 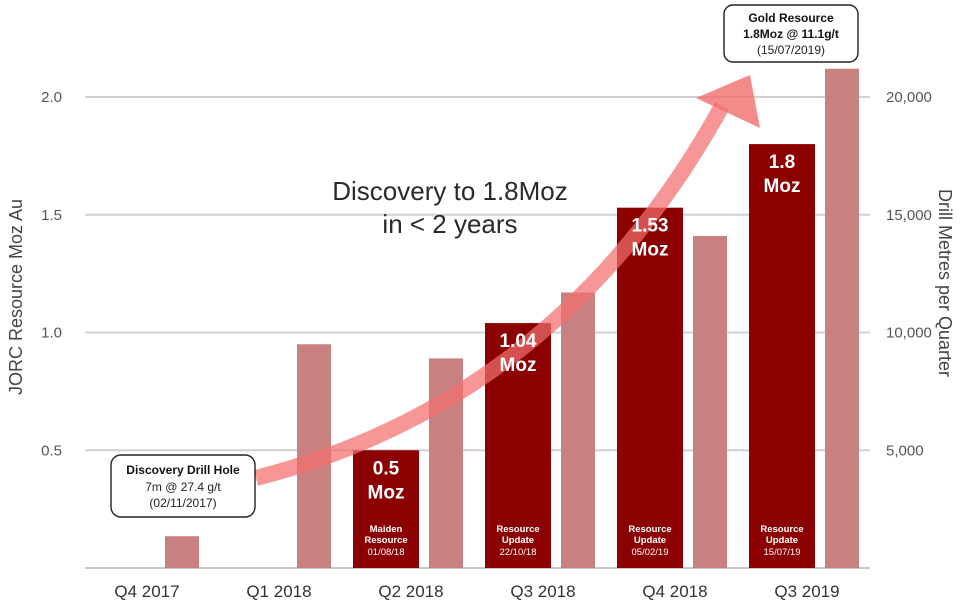 I want to click on y-tick-label: 1.0, so click(x=51, y=333).